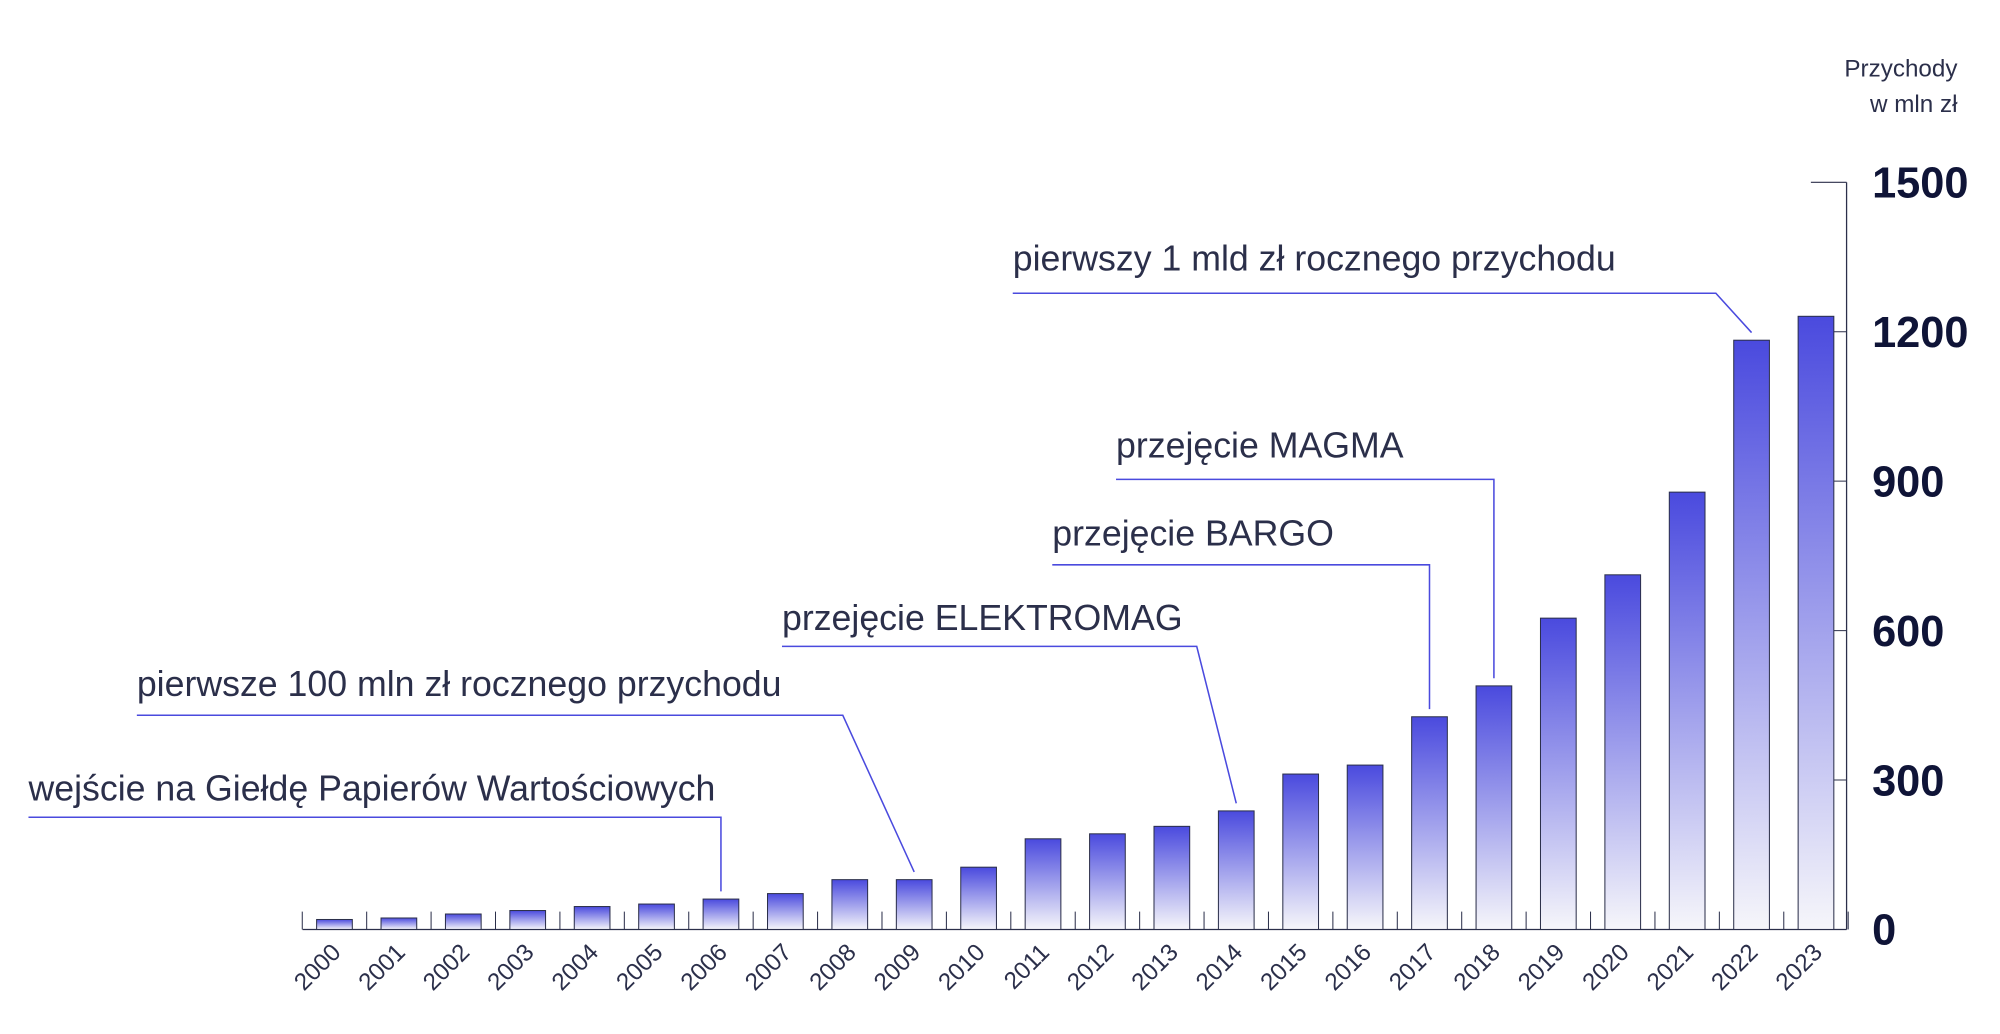  I want to click on x-tick-label: 2013, so click(1155, 967).